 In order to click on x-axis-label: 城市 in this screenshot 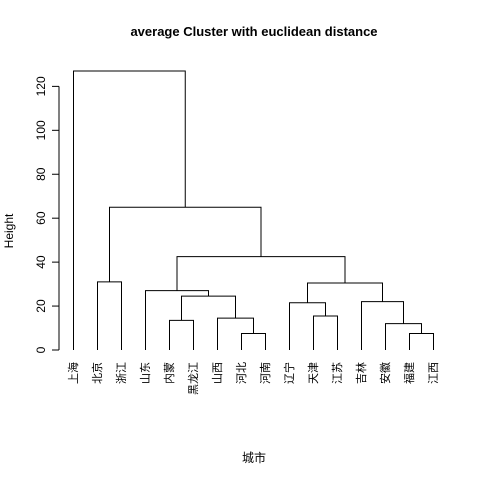, I will do `click(254, 457)`.